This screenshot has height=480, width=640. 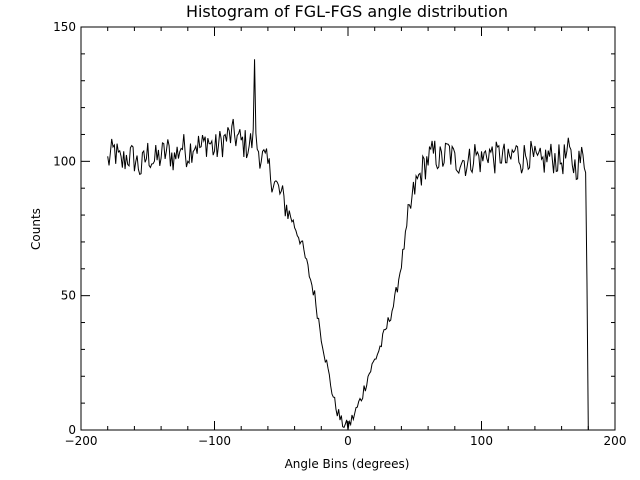 What do you see at coordinates (72, 430) in the screenshot?
I see `y-tick-label: 0` at bounding box center [72, 430].